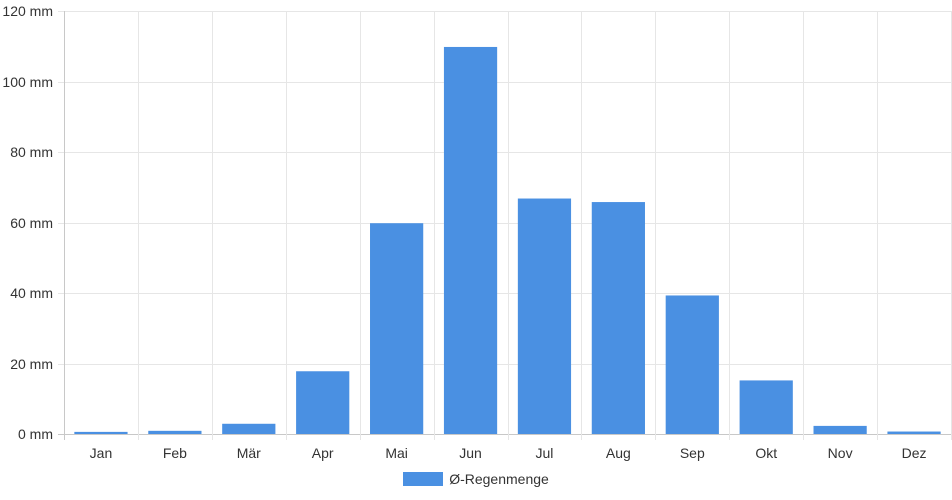  Describe the element at coordinates (766, 453) in the screenshot. I see `x-tick-label: Okt` at that location.